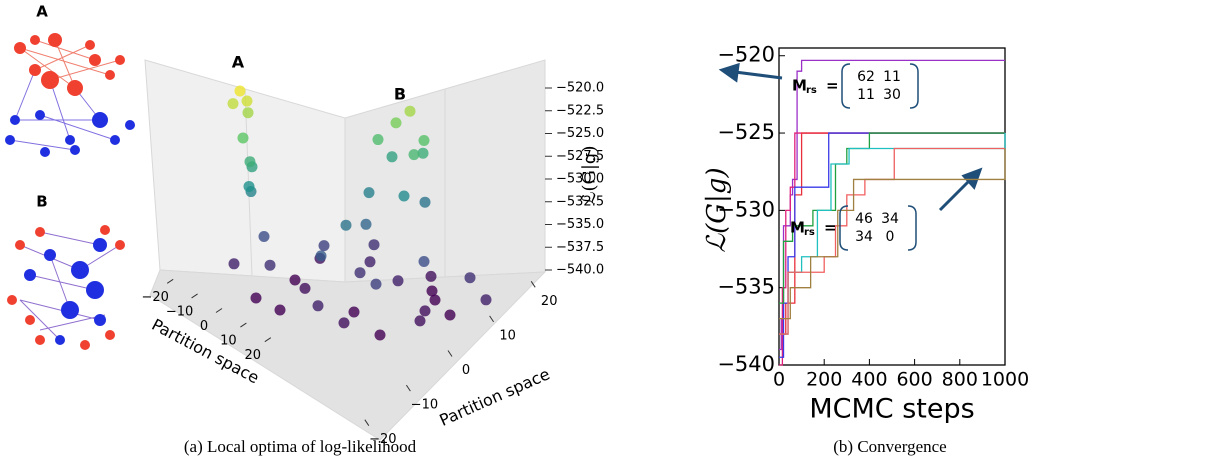  What do you see at coordinates (580, 247) in the screenshot?
I see `z-tick-label: −537.5` at bounding box center [580, 247].